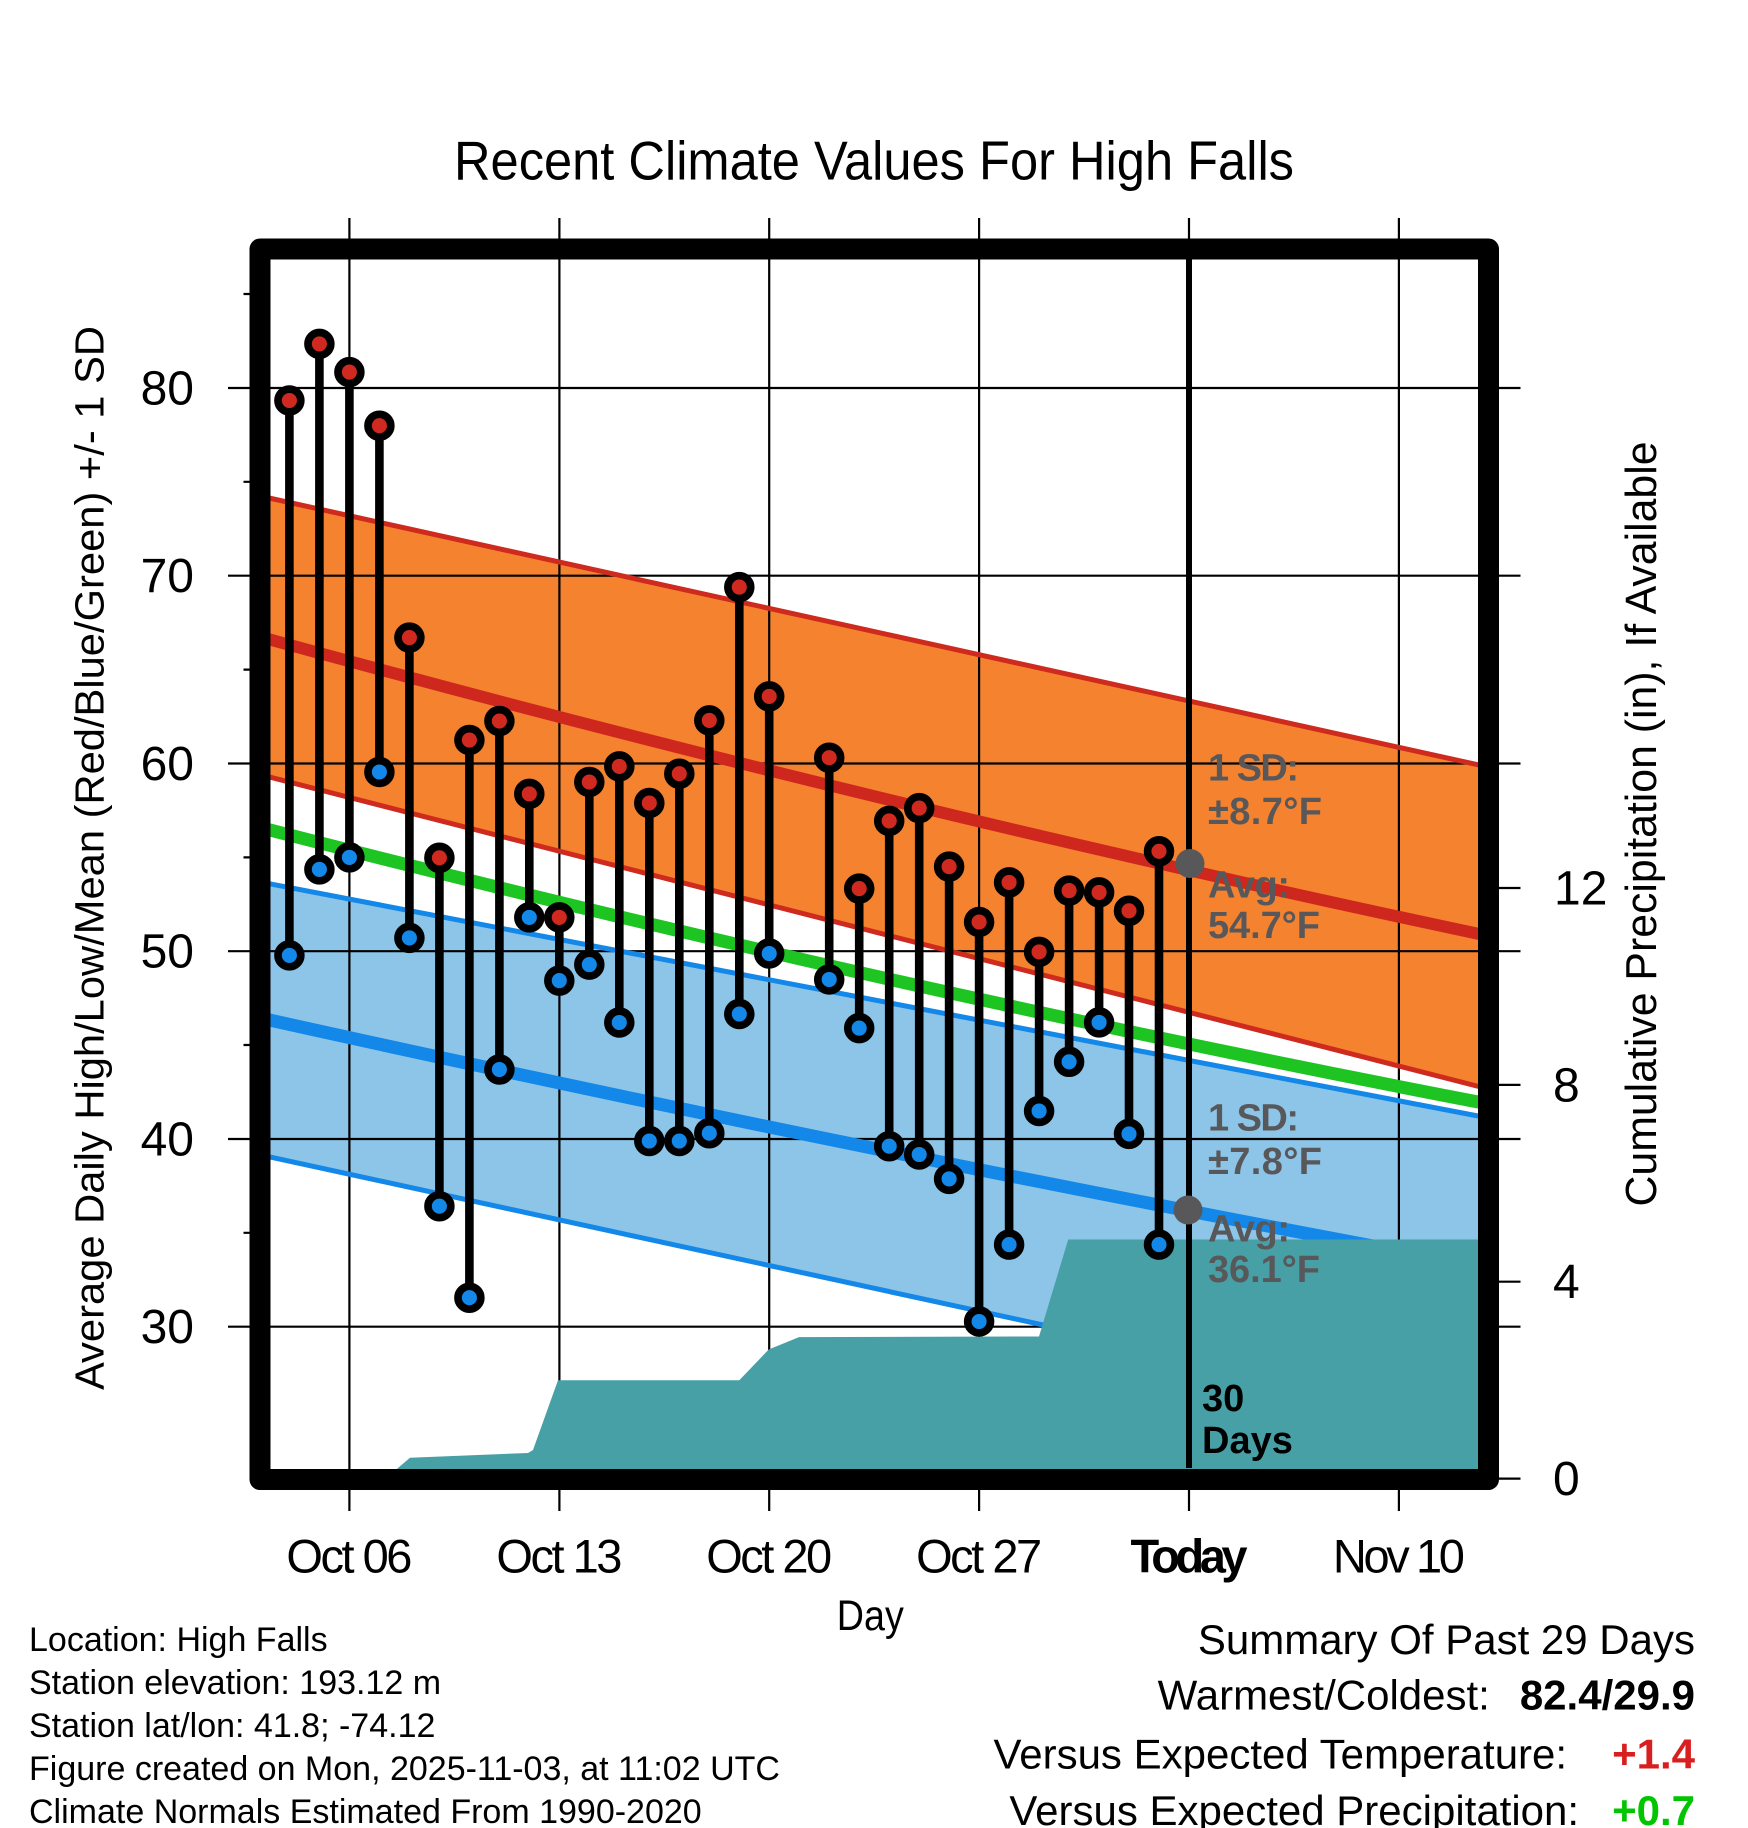  What do you see at coordinates (1399, 1555) in the screenshot?
I see `svg-text: Nov 10` at bounding box center [1399, 1555].